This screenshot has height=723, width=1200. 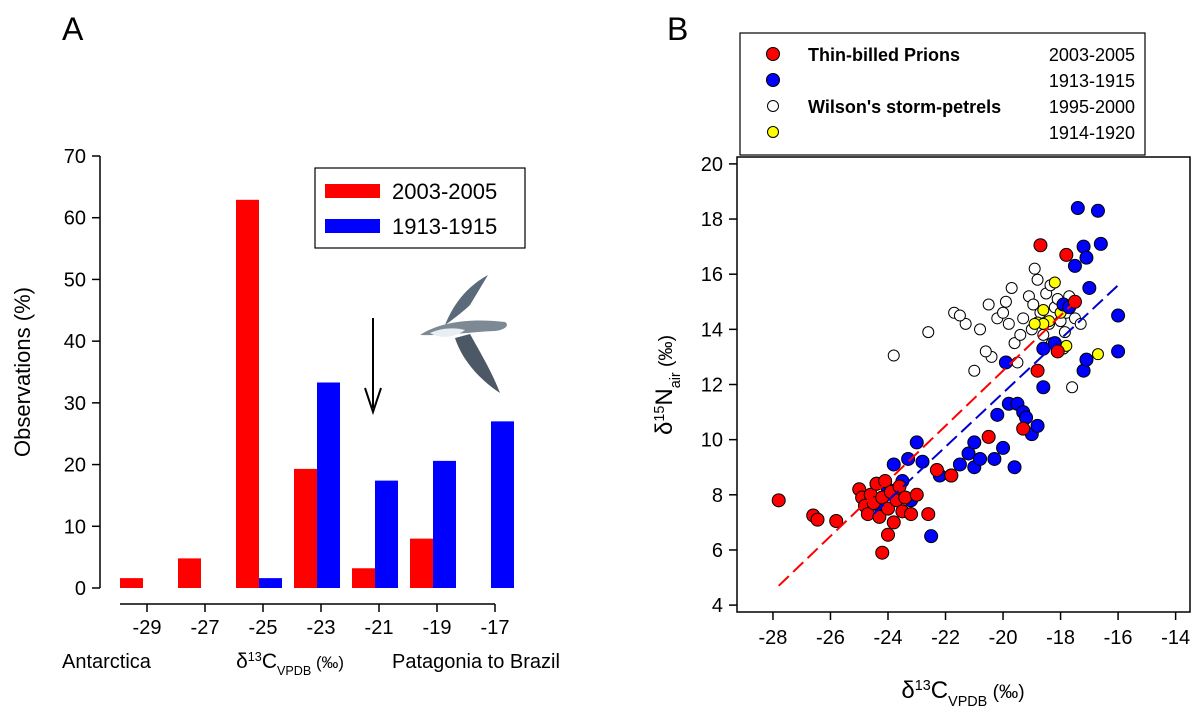 What do you see at coordinates (255, 657) in the screenshot?
I see `label-part: 13` at bounding box center [255, 657].